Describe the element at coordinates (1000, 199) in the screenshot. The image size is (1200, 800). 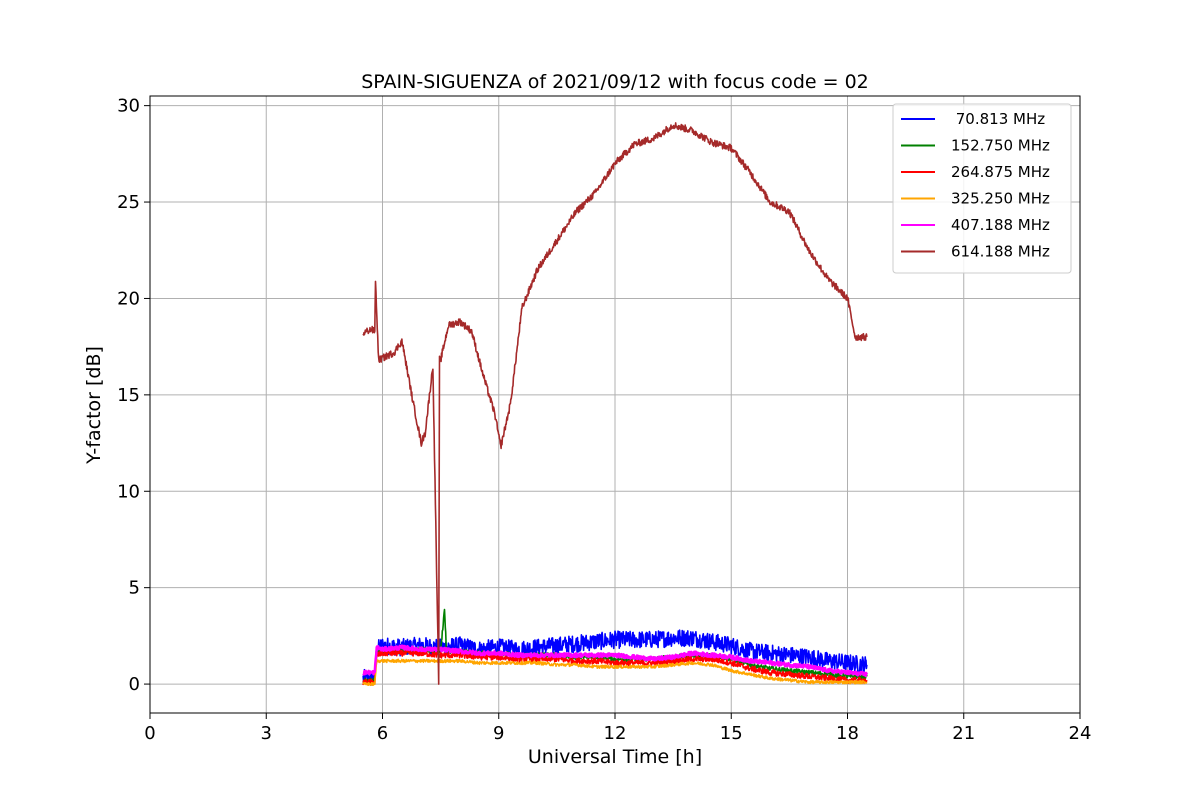
I see `legend-label: 325.250 MHz` at that location.